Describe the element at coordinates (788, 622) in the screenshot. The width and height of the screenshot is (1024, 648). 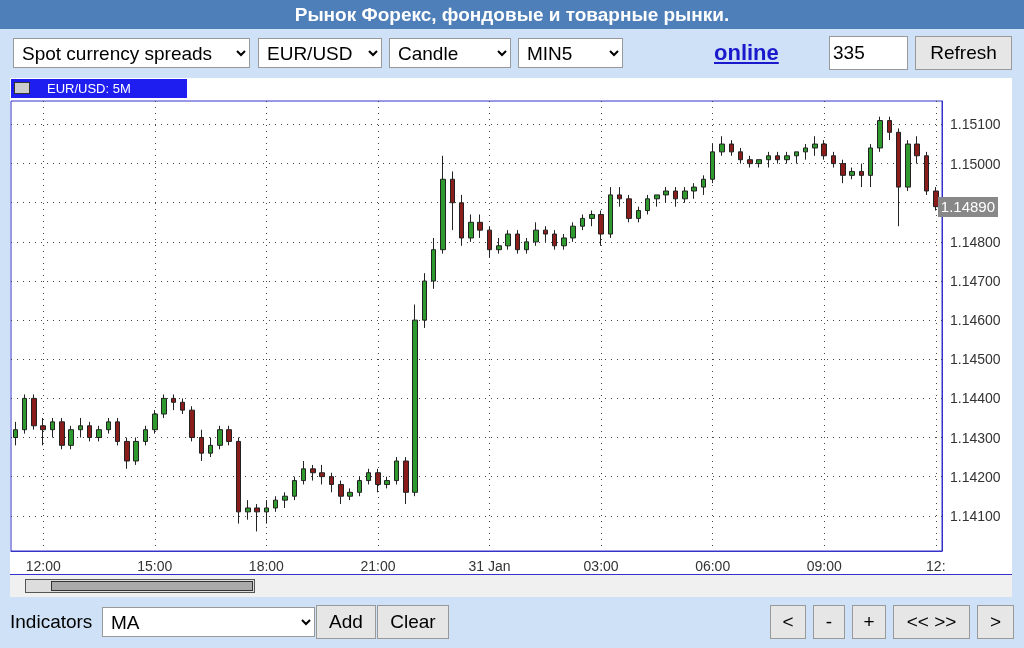
I see `back-button: <` at that location.